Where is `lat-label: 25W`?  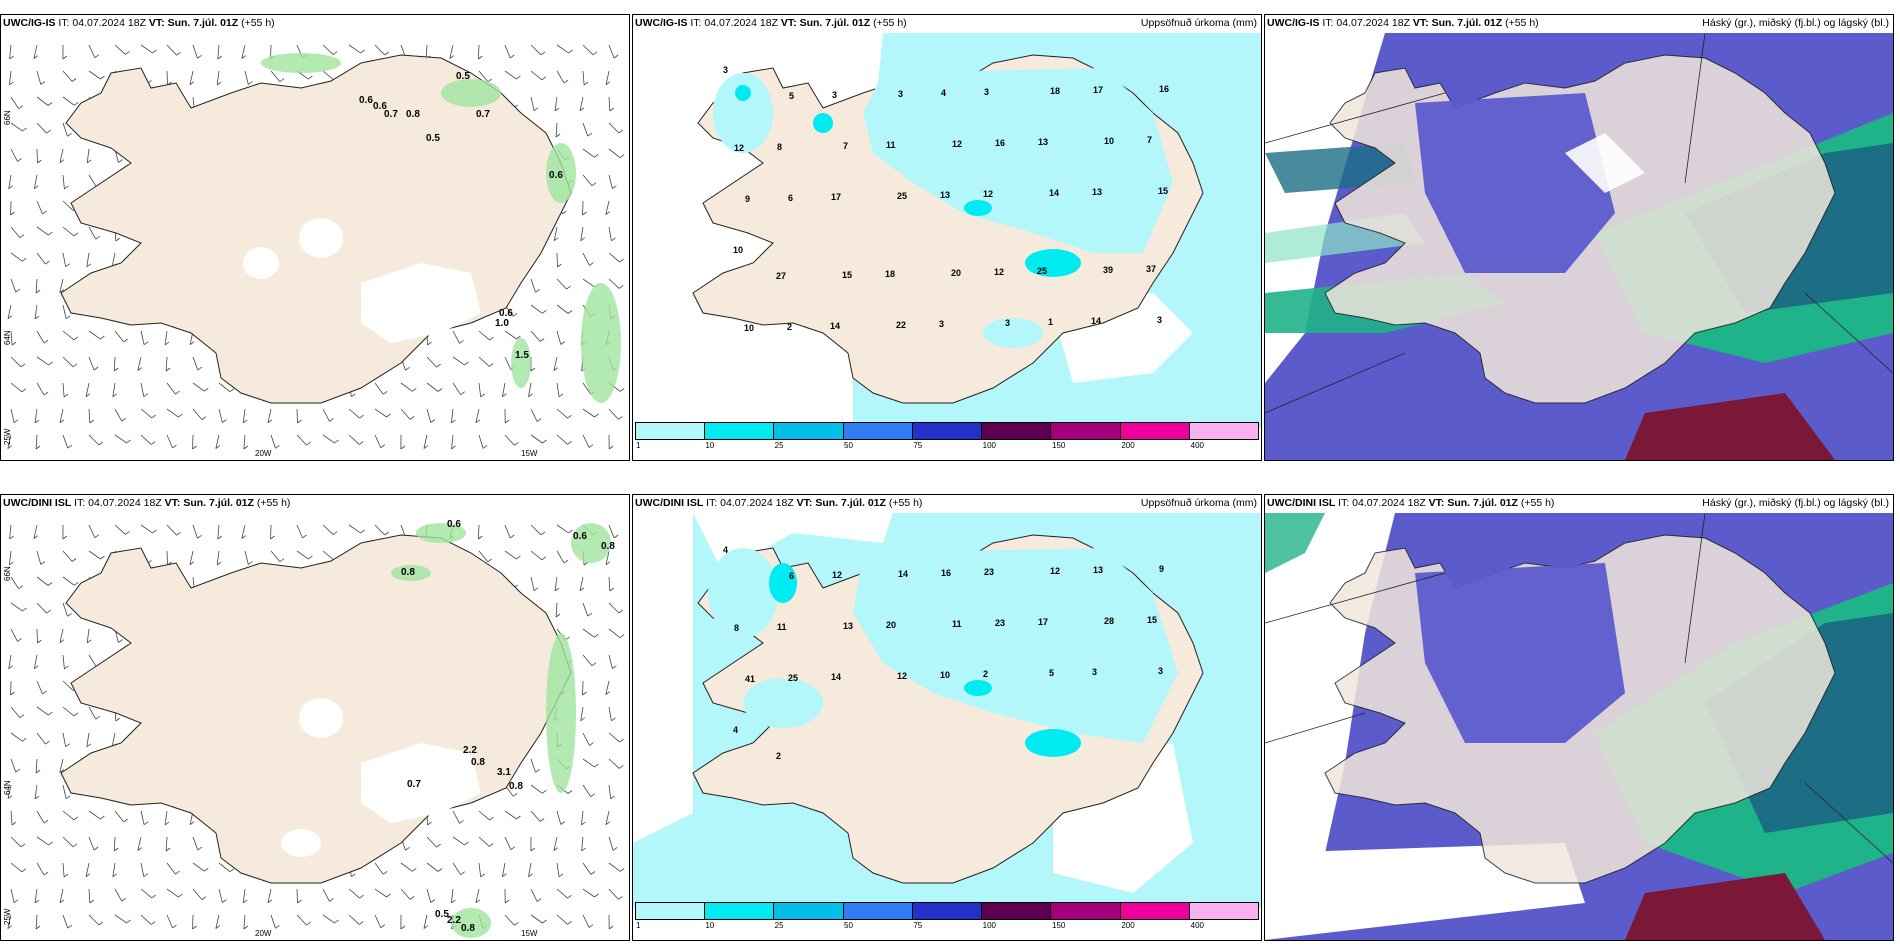
lat-label: 25W is located at coordinates (7, 436).